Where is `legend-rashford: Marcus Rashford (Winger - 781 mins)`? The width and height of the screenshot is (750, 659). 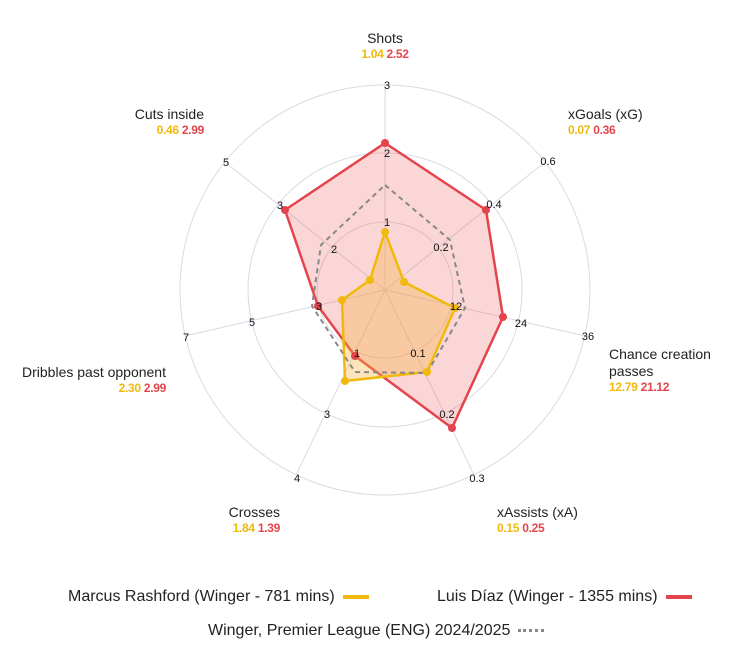 legend-rashford: Marcus Rashford (Winger - 781 mins) is located at coordinates (218, 597).